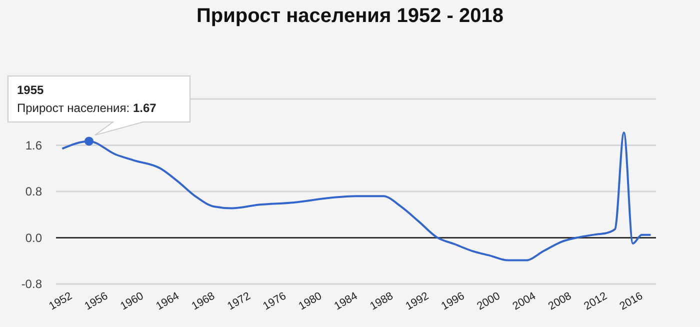  What do you see at coordinates (33, 237) in the screenshot?
I see `y-tick-label: 0.0` at bounding box center [33, 237].